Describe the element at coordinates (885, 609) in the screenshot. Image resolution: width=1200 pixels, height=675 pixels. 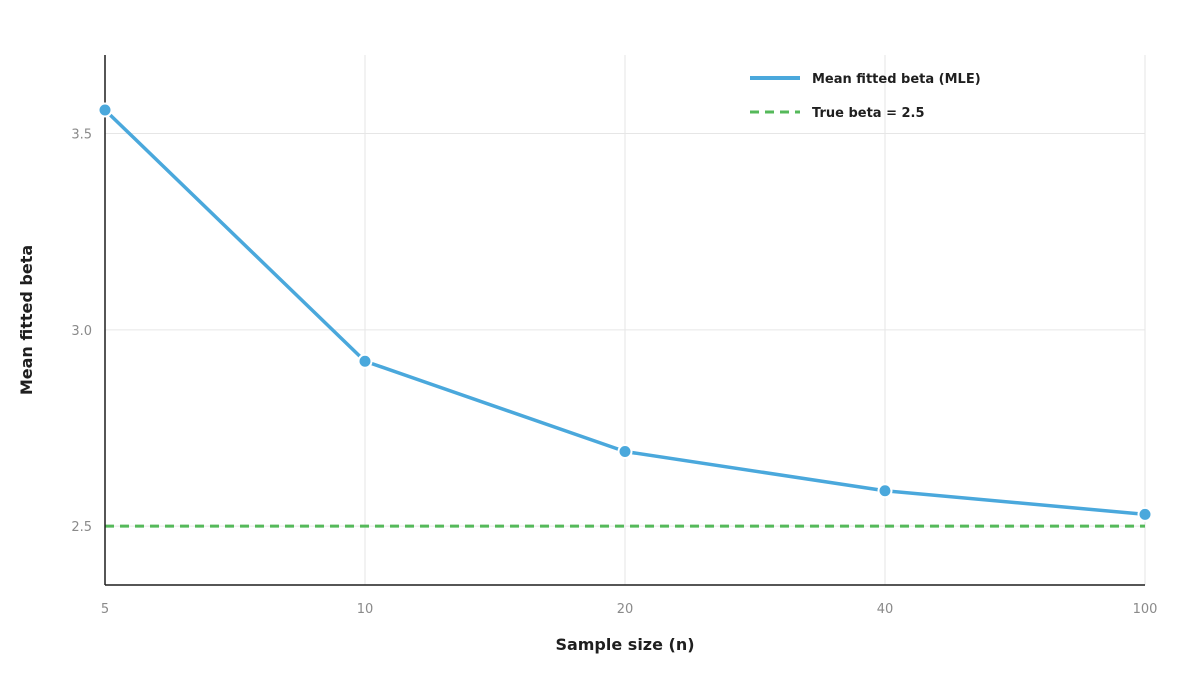
I see `x-tick-label: 40` at that location.